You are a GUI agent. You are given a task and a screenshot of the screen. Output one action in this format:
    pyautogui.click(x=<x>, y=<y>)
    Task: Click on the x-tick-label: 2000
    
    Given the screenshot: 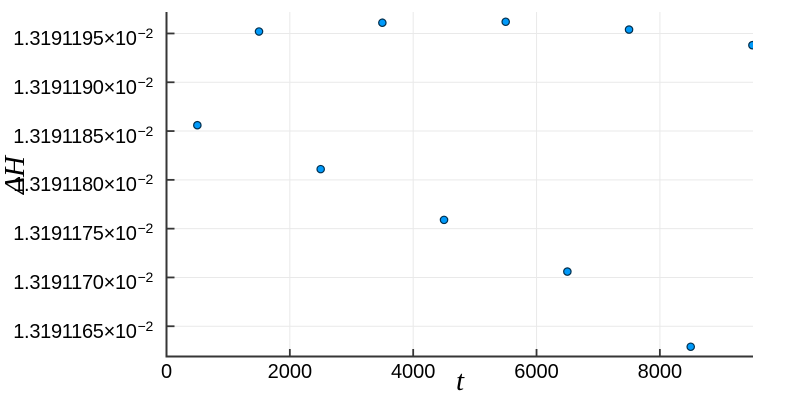 What is the action you would take?
    pyautogui.click(x=290, y=372)
    